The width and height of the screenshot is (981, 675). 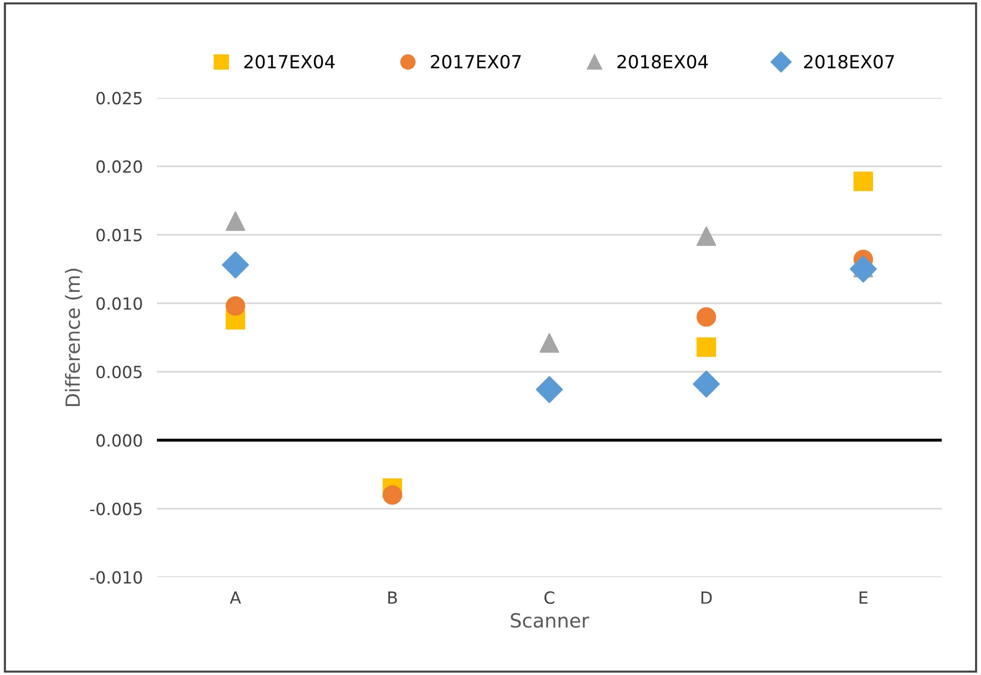 What do you see at coordinates (707, 598) in the screenshot?
I see `x-tick-label: D` at bounding box center [707, 598].